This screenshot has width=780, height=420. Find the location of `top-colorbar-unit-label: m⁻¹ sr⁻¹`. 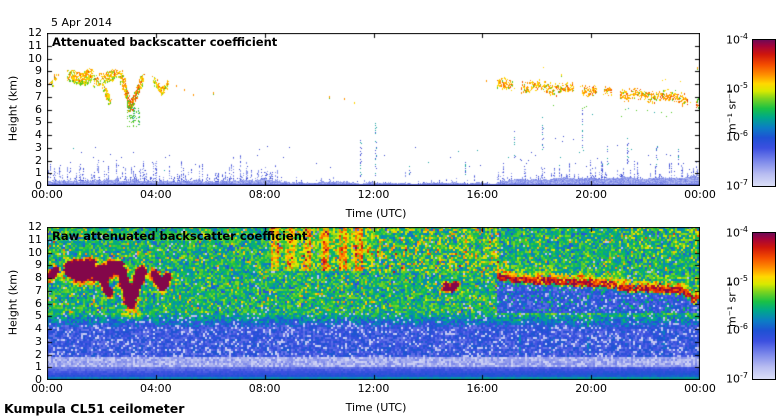

top-colorbar-unit-label: m⁻¹ sr⁻¹ is located at coordinates (732, 111).